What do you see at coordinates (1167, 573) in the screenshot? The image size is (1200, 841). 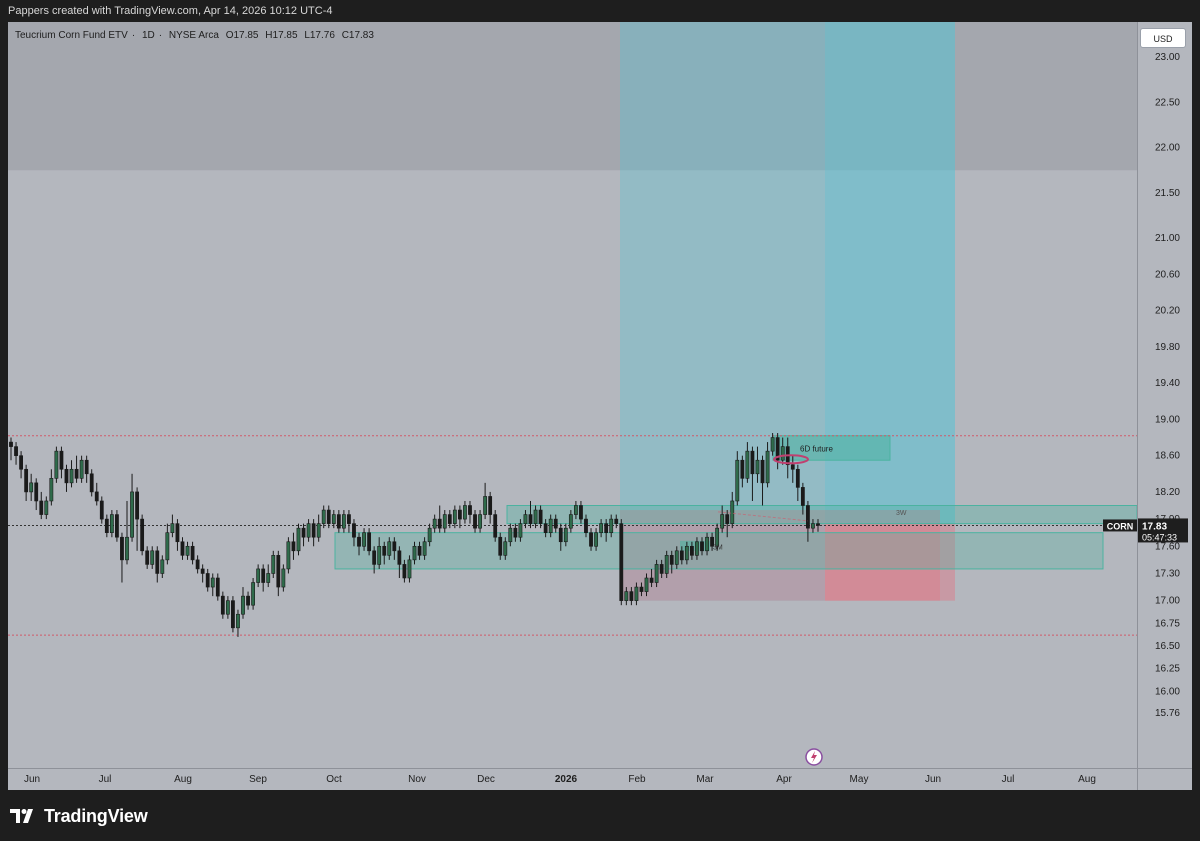 I see `price-tick-label: 17.30` at bounding box center [1167, 573].